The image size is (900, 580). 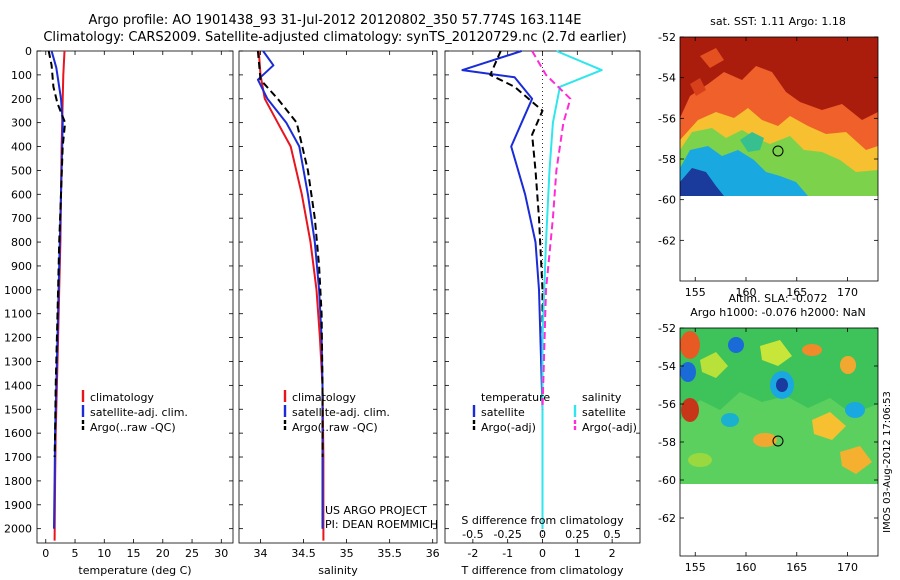 I want to click on x-tick-label: 36, so click(x=433, y=553).